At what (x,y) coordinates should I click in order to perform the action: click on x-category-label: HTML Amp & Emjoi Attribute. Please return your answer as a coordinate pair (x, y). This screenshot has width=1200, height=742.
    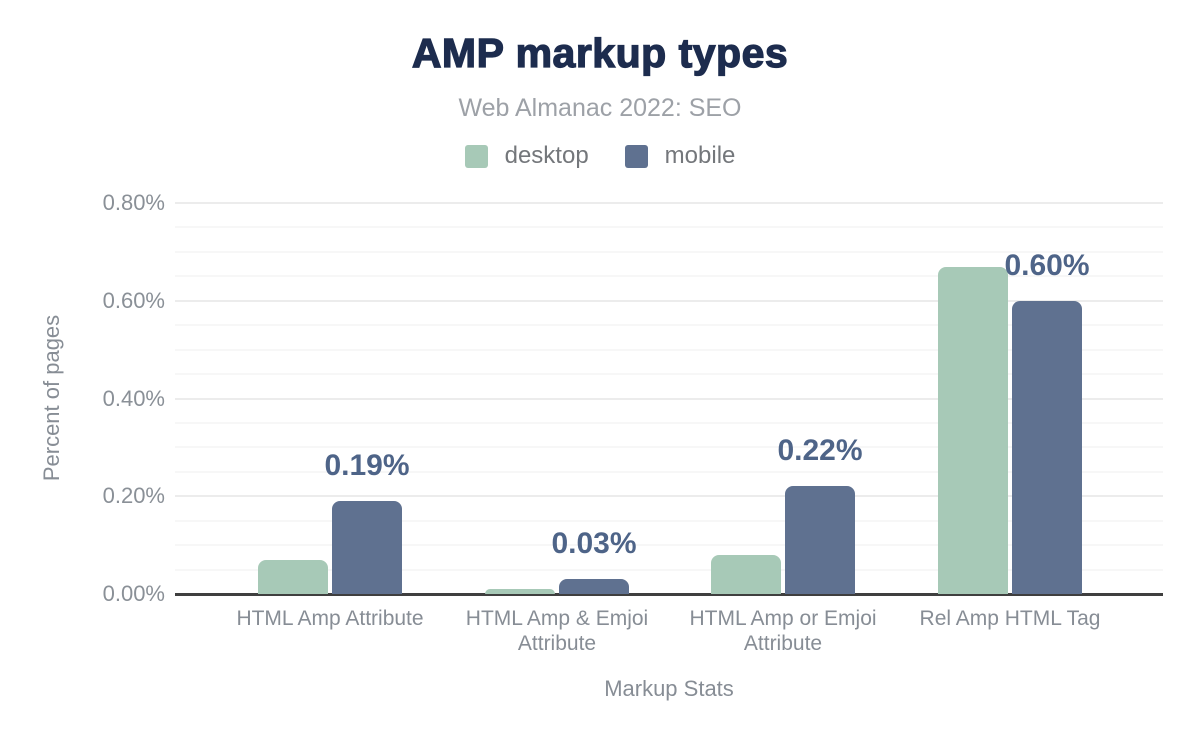
    Looking at the image, I should click on (557, 631).